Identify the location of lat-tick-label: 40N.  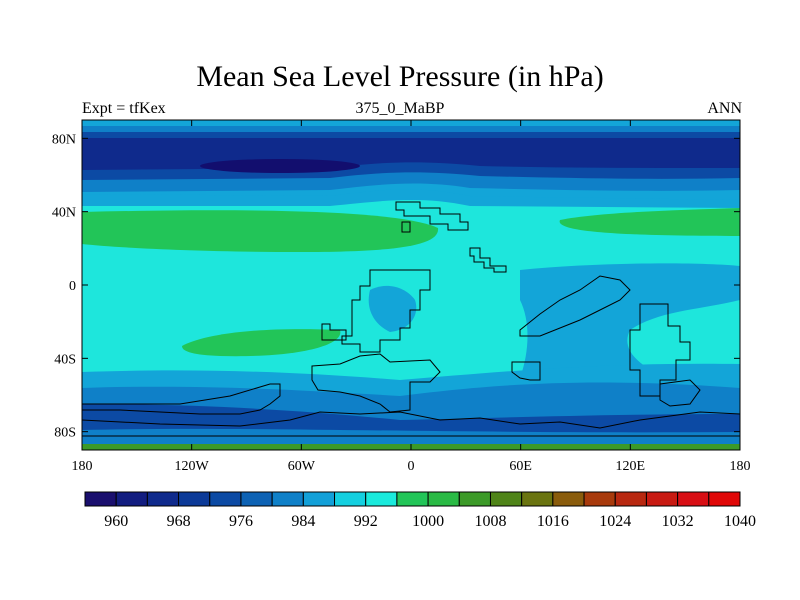
(64, 213).